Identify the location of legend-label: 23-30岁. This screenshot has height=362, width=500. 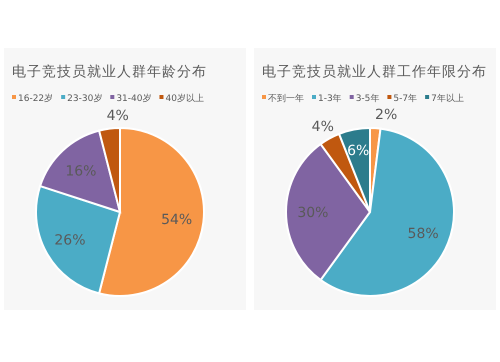
(84, 98).